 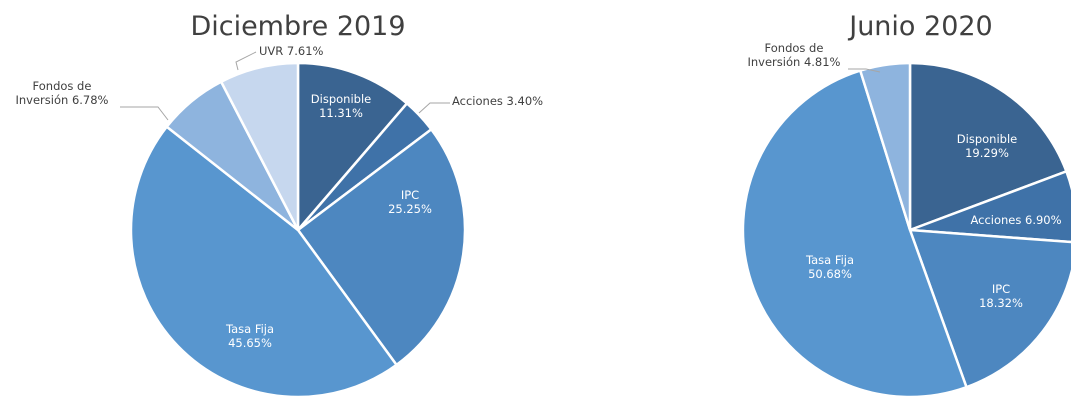 What do you see at coordinates (794, 62) in the screenshot?
I see `data-label-line: Inversión 4.81%` at bounding box center [794, 62].